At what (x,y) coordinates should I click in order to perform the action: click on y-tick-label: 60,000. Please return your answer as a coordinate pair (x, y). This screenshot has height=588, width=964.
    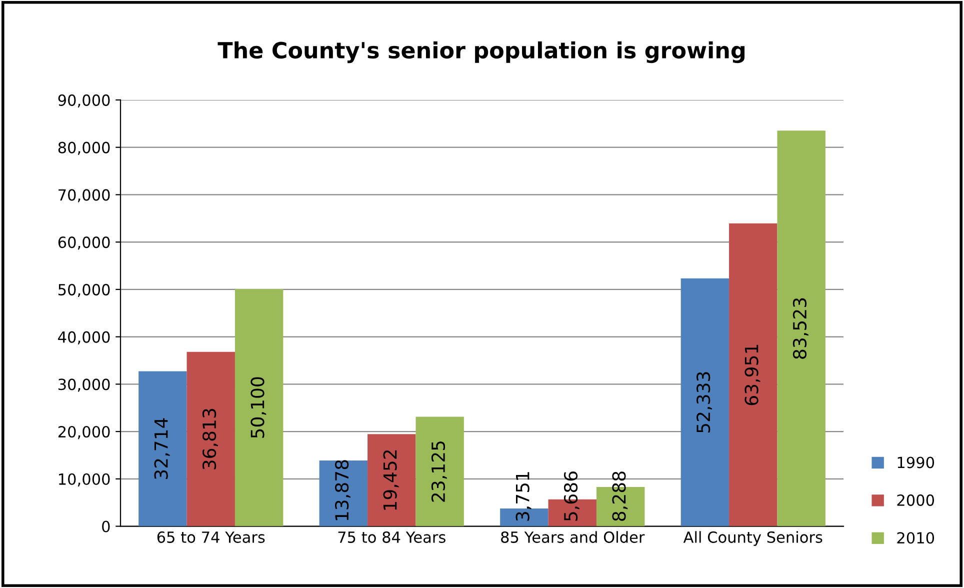
    Looking at the image, I should click on (84, 243).